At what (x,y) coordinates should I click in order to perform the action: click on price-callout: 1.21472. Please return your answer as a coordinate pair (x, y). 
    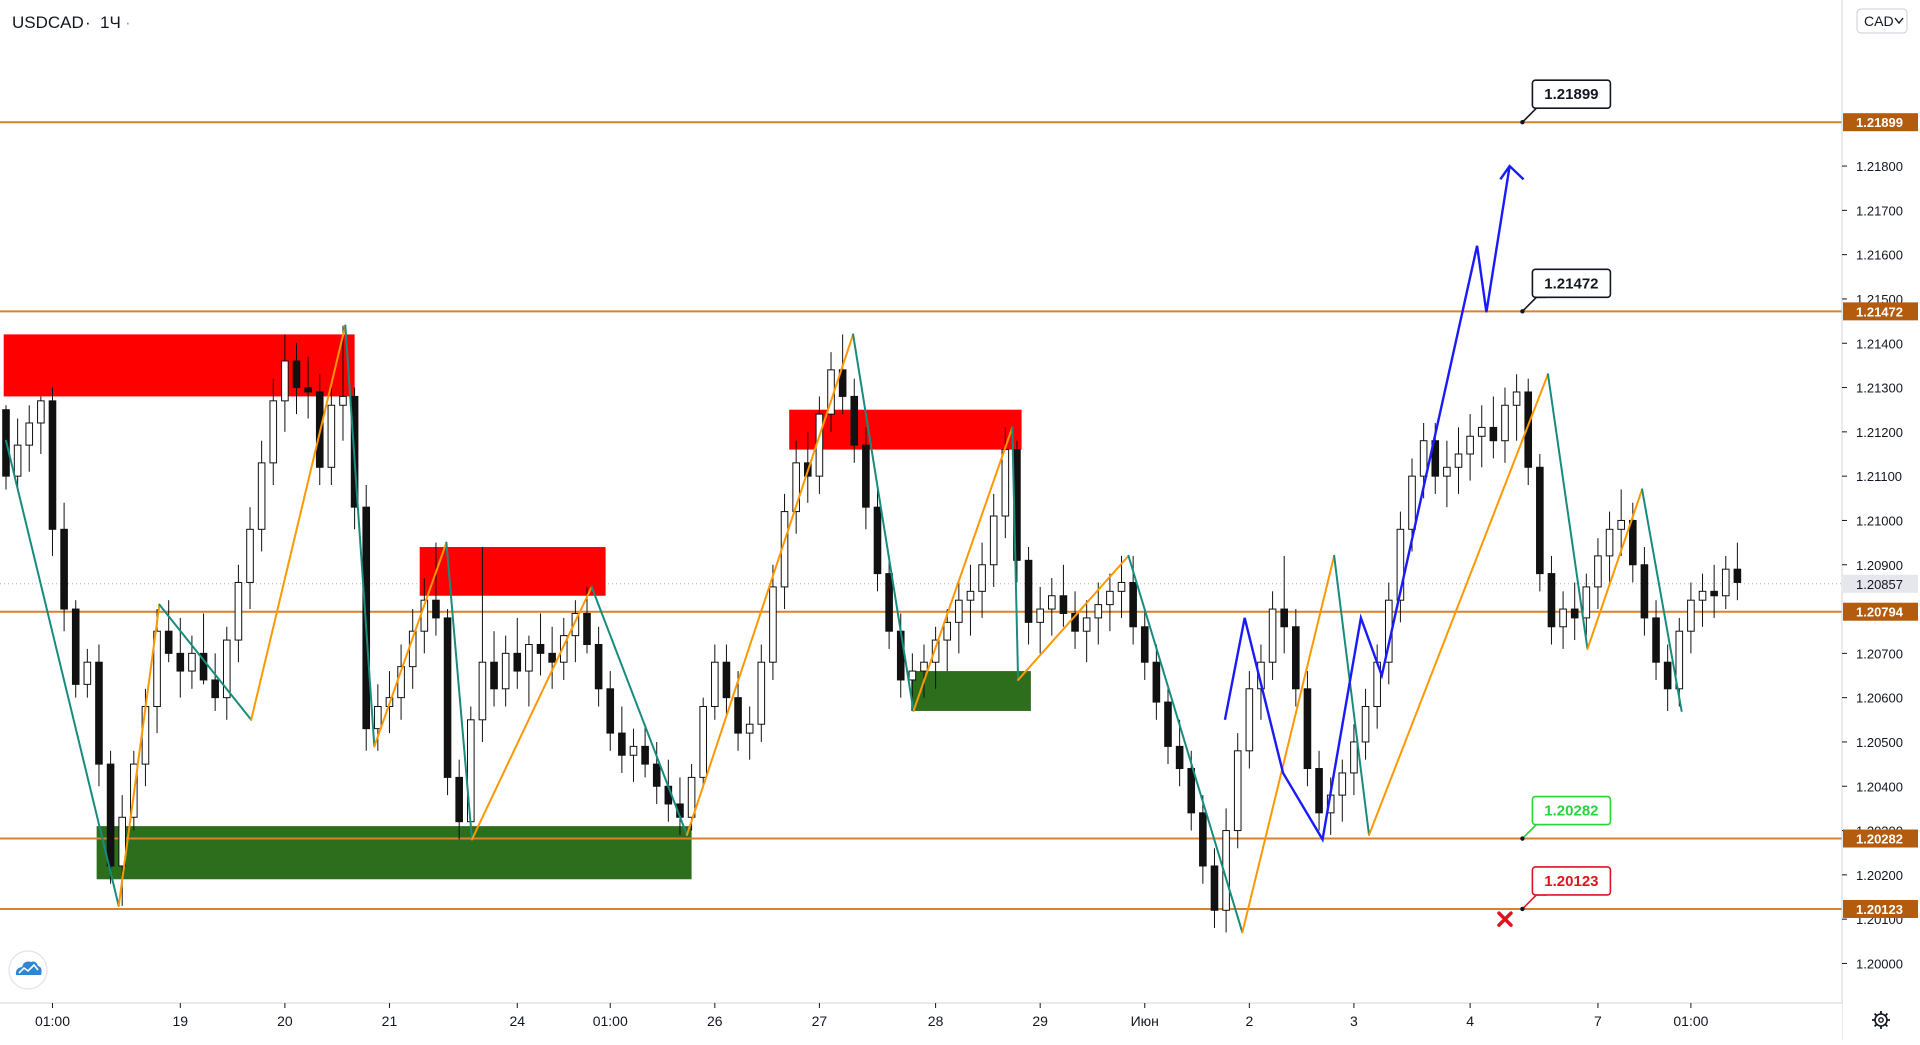
    Looking at the image, I should click on (1566, 291).